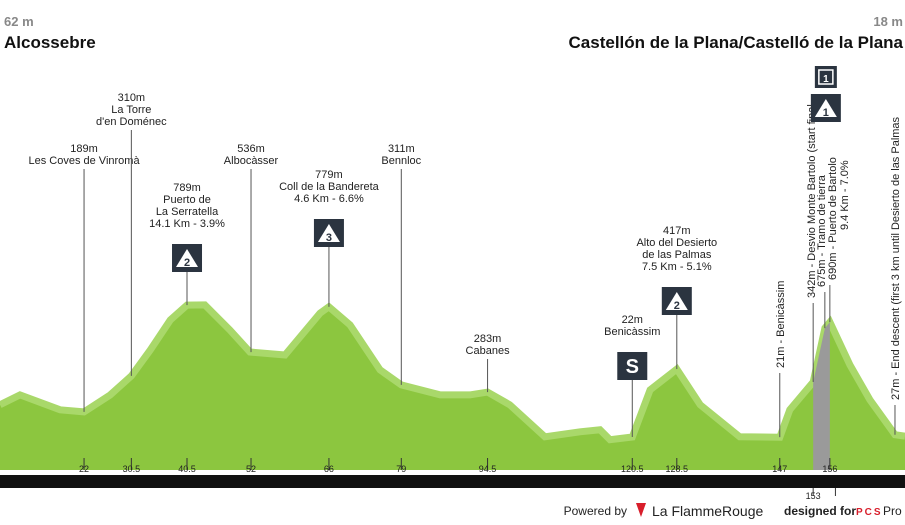 Image resolution: width=905 pixels, height=525 pixels. What do you see at coordinates (132, 98) in the screenshot?
I see `waypoint-label: 310m` at bounding box center [132, 98].